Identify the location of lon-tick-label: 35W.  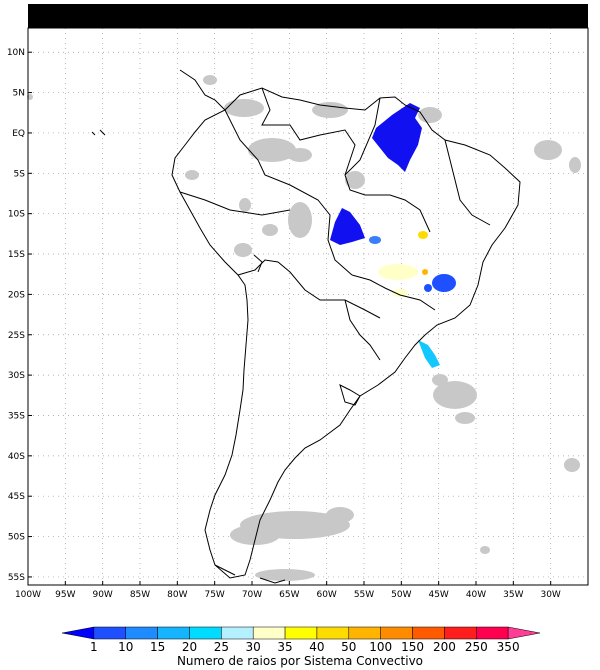
(513, 595).